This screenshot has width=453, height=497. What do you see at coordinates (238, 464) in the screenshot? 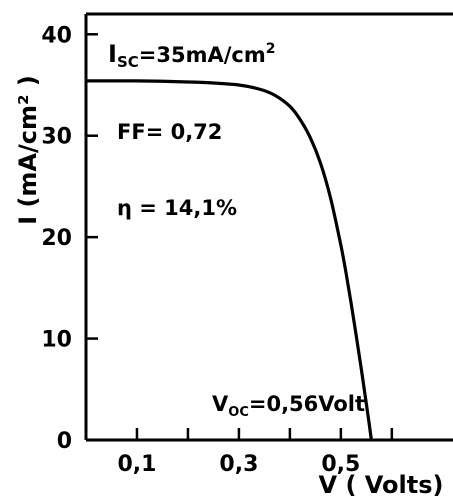
I see `x-tick-label: 0,3` at bounding box center [238, 464].